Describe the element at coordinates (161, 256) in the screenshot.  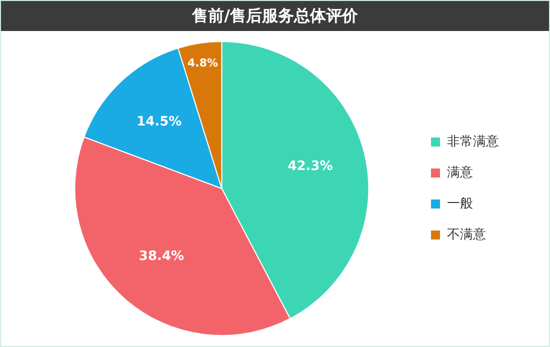
I see `data-label: 38.4%` at that location.